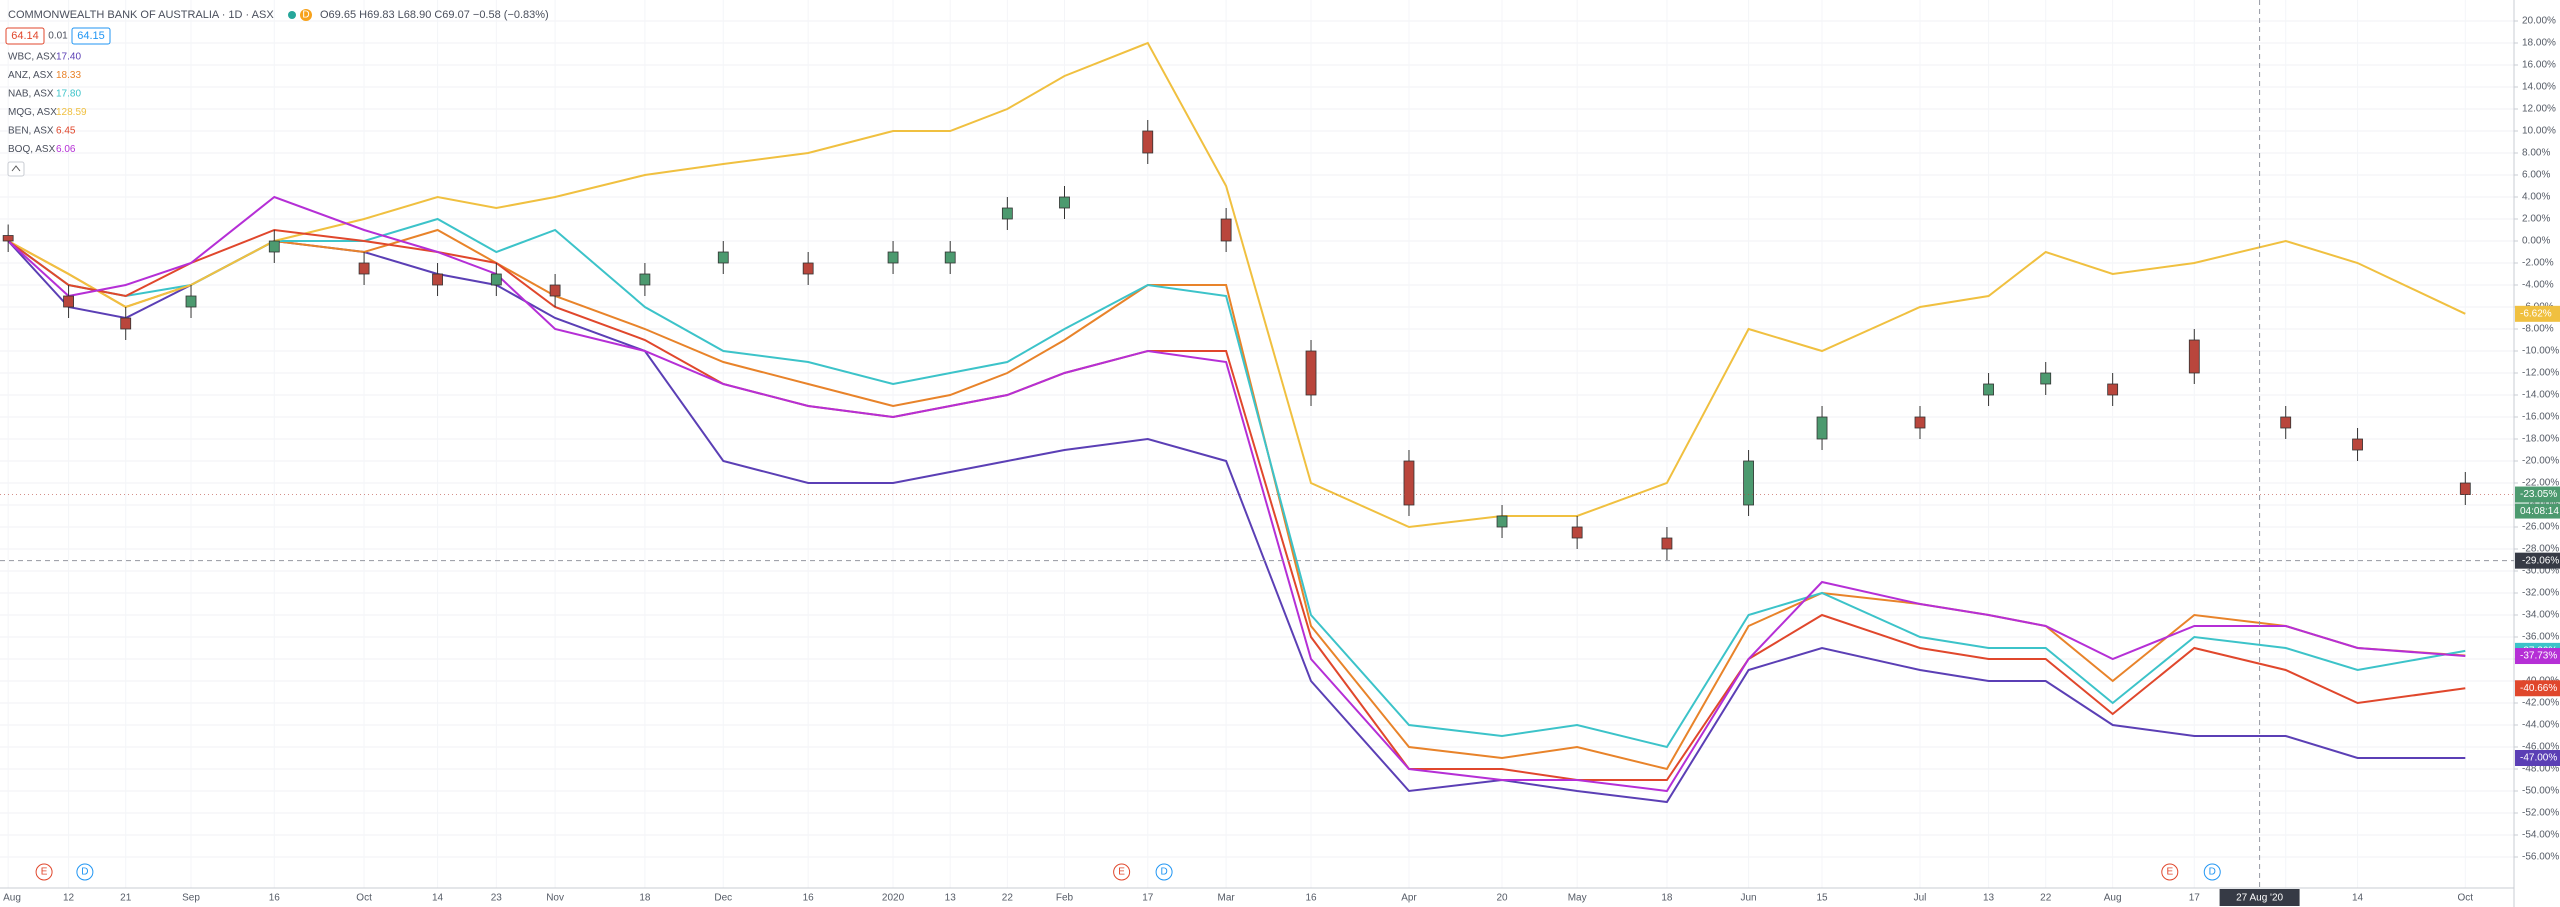 The height and width of the screenshot is (907, 2560). I want to click on interval-badge: D, so click(305, 15).